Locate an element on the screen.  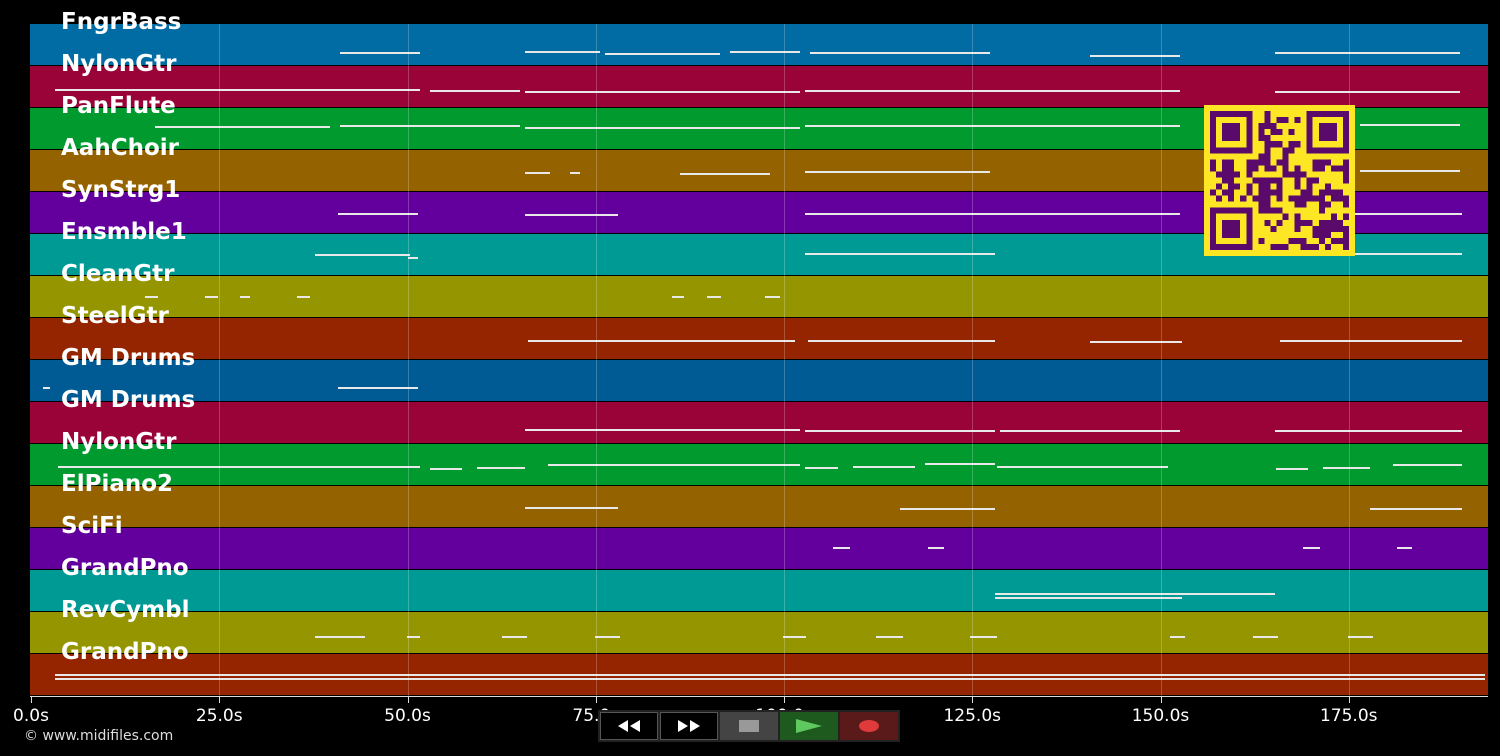
track-label: GM Drums is located at coordinates (128, 358).